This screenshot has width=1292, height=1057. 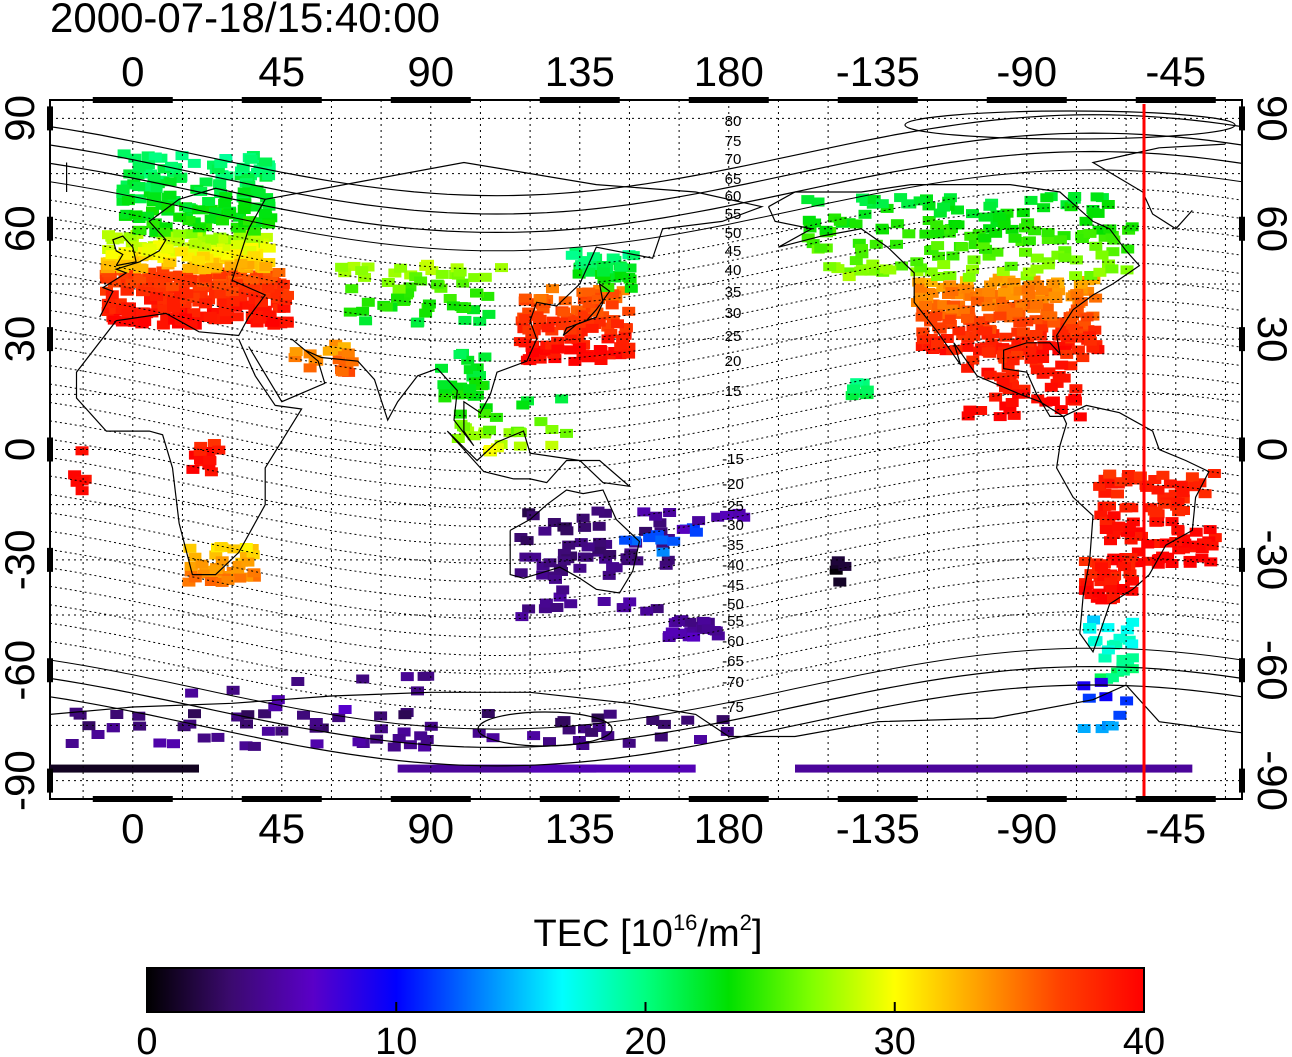 What do you see at coordinates (733, 179) in the screenshot?
I see `contour-label: 65` at bounding box center [733, 179].